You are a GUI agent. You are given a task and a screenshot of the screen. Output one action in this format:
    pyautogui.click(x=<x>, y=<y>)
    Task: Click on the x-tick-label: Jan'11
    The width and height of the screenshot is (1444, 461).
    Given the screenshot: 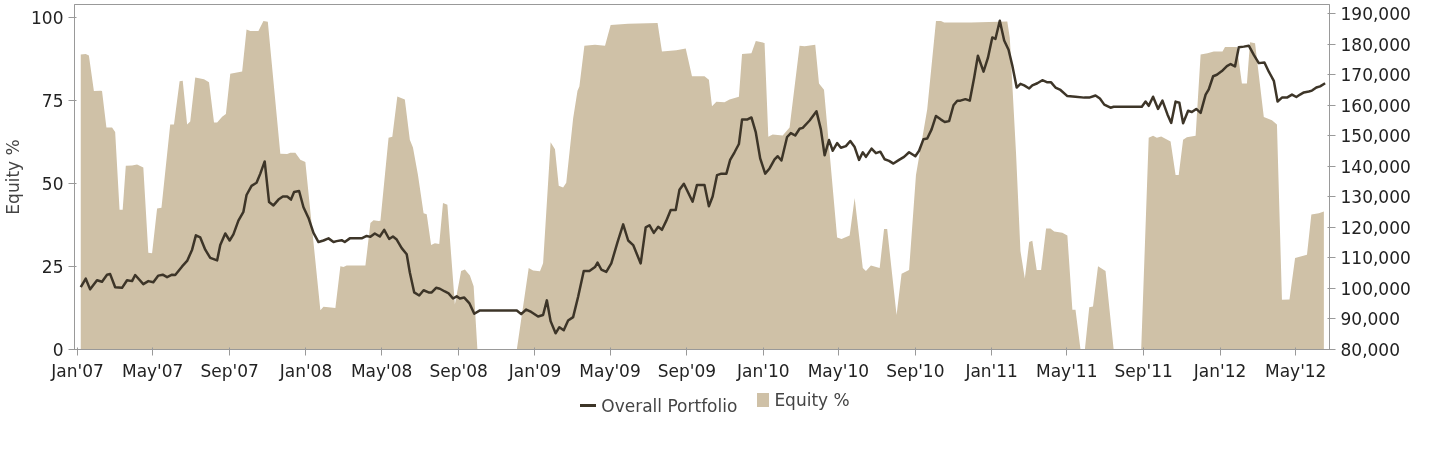 What is the action you would take?
    pyautogui.click(x=991, y=370)
    